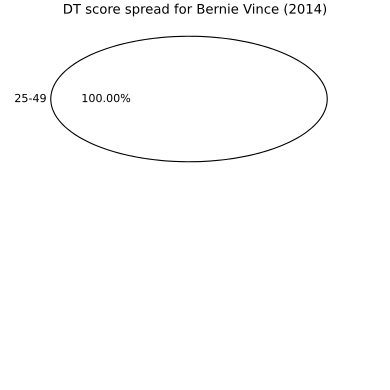 This screenshot has height=390, width=390. What do you see at coordinates (30, 98) in the screenshot?
I see `slice-label: 25-49` at bounding box center [30, 98].